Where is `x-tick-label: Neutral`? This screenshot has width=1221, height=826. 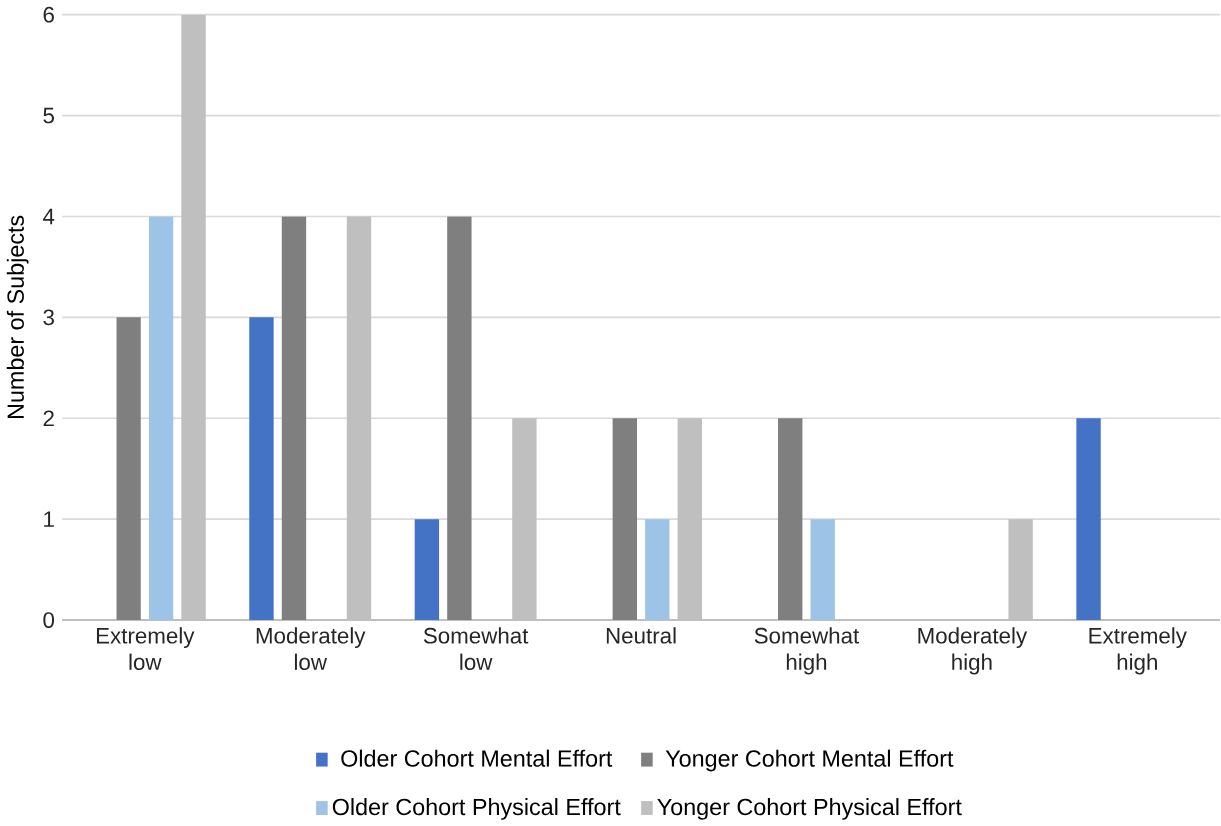
x-tick-label: Neutral is located at coordinates (641, 635).